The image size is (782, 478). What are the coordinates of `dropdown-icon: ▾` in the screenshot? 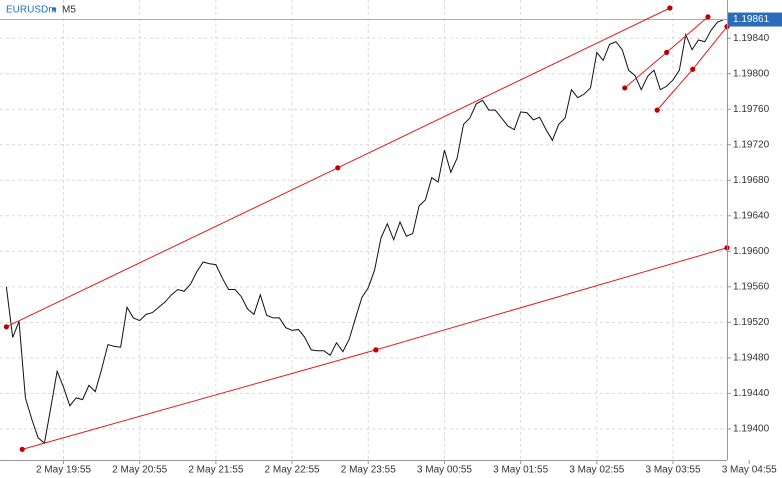 It's located at (54, 9).